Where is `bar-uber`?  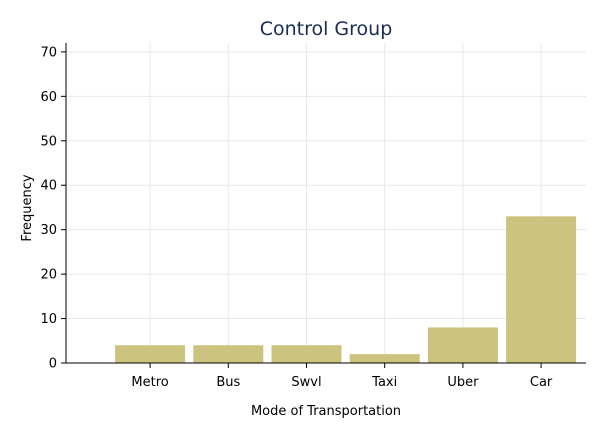 bar-uber is located at coordinates (462, 345).